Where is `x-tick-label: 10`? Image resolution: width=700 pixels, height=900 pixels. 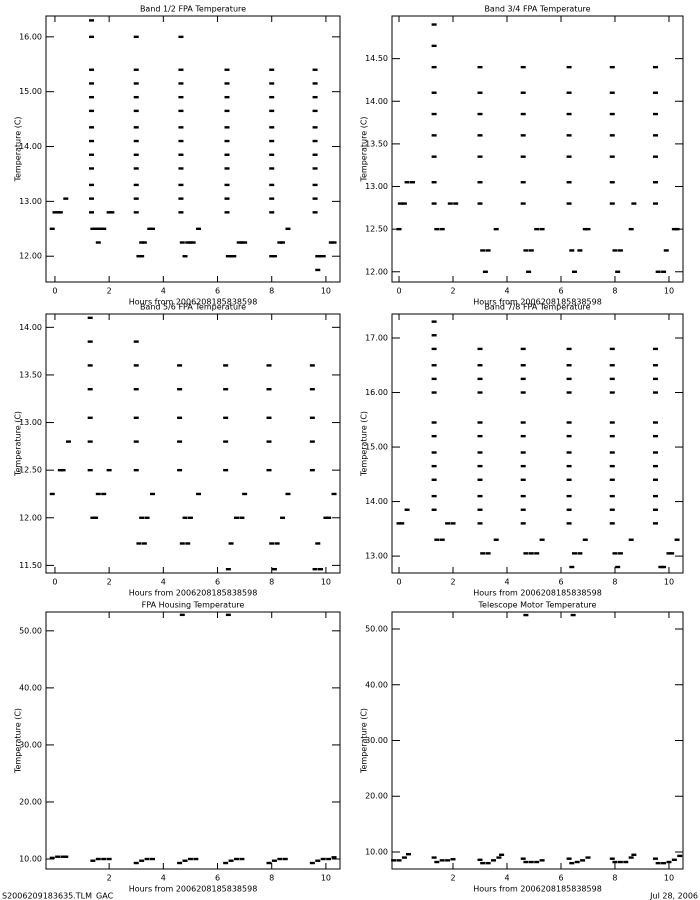 x-tick-label: 10 is located at coordinates (669, 291).